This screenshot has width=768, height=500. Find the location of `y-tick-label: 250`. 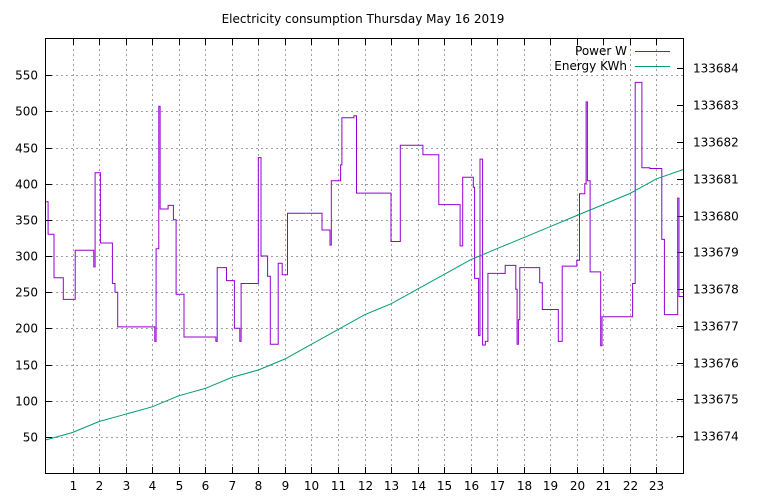

y-tick-label: 250 is located at coordinates (26, 293).